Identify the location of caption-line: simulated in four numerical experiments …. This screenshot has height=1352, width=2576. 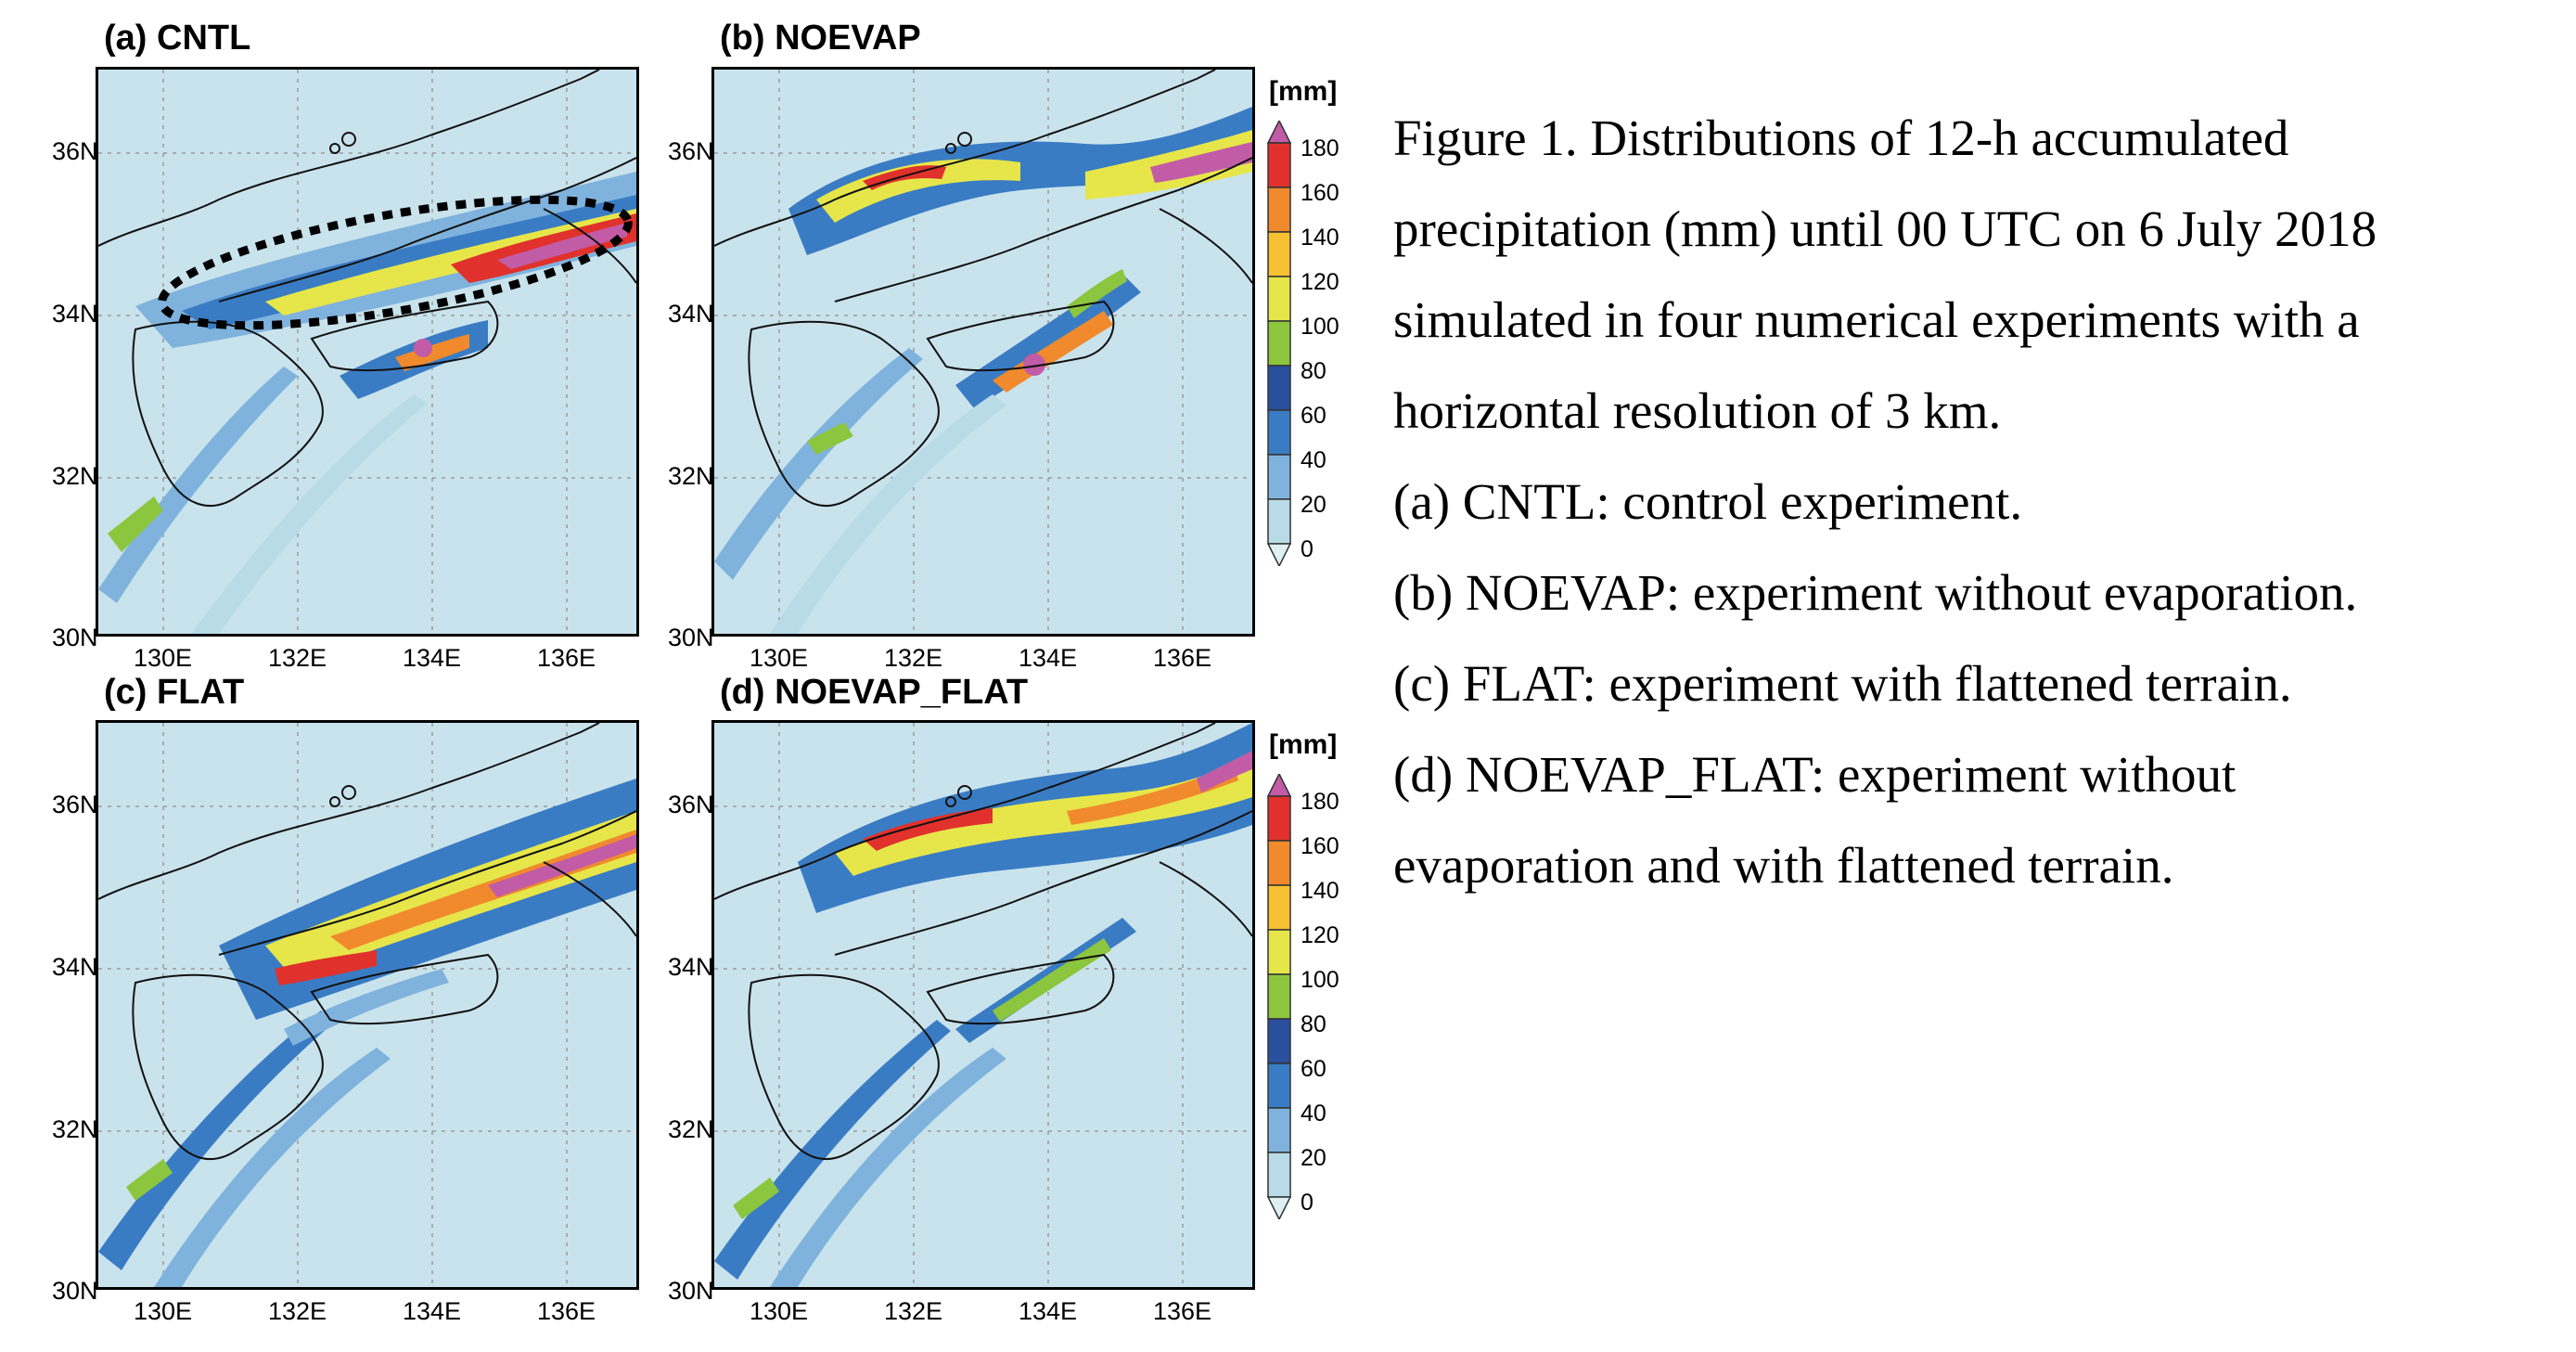
(1876, 319).